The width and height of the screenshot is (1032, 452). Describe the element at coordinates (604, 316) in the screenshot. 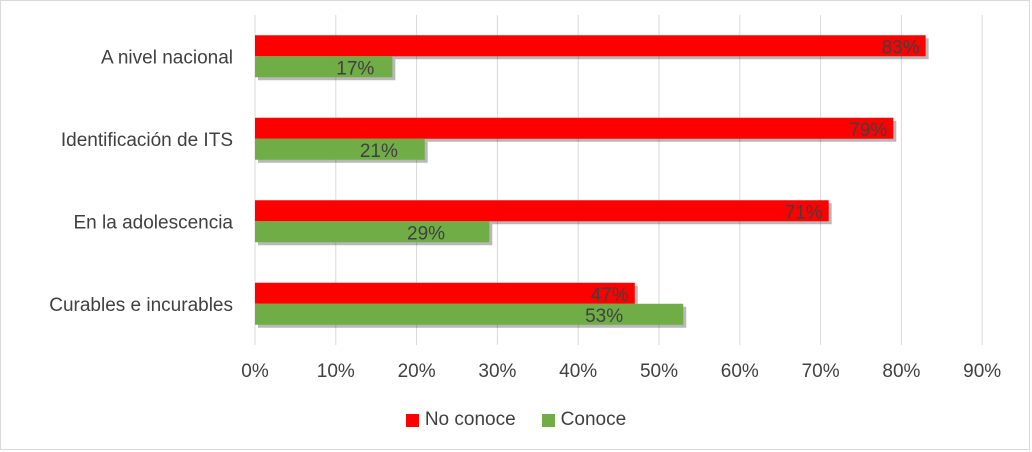

I see `data-label-conoce-curables-e-incurables: 53%` at that location.